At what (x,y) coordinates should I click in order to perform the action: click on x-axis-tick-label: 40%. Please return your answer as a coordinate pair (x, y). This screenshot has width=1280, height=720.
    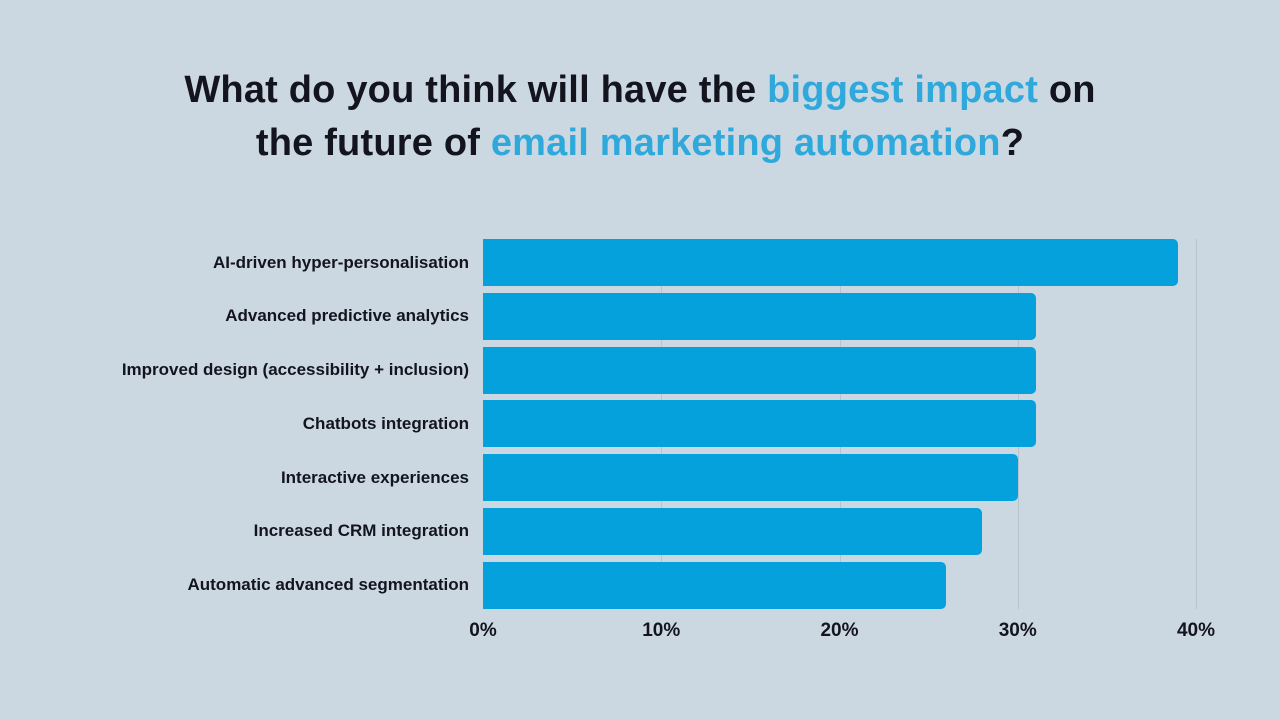
    Looking at the image, I should click on (1196, 630).